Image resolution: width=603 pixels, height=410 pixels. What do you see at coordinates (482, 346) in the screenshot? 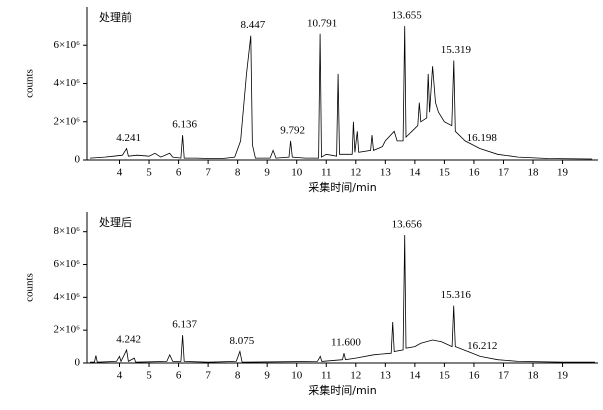
I see `peak-label: 16.212` at bounding box center [482, 346].